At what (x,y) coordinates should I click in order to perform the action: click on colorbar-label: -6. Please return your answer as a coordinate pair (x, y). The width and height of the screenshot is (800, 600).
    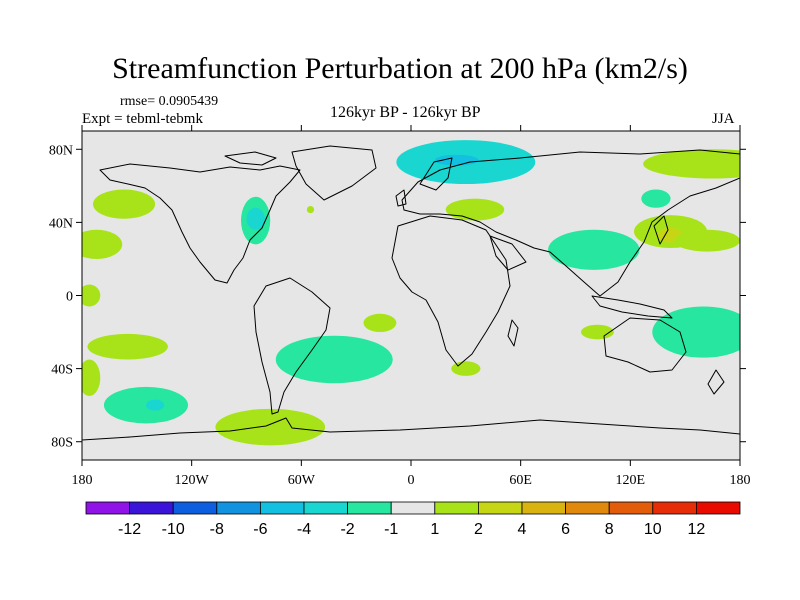
    Looking at the image, I should click on (260, 529).